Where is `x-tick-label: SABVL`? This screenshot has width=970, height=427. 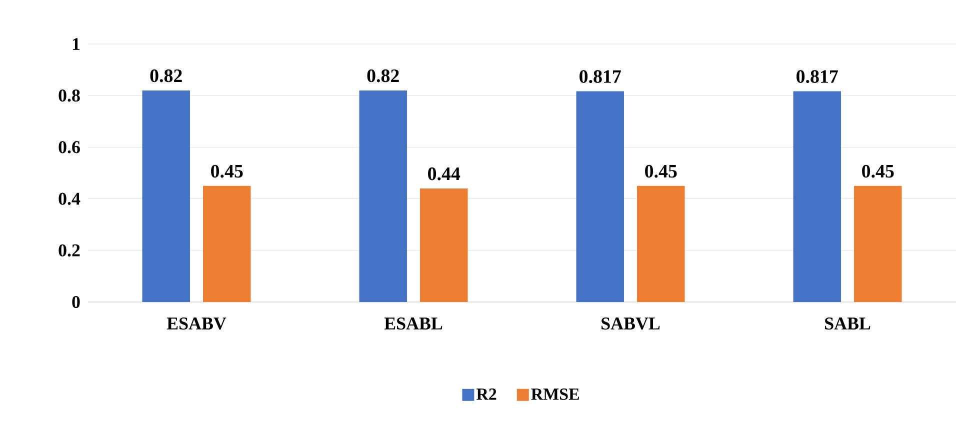 x-tick-label: SABVL is located at coordinates (631, 324).